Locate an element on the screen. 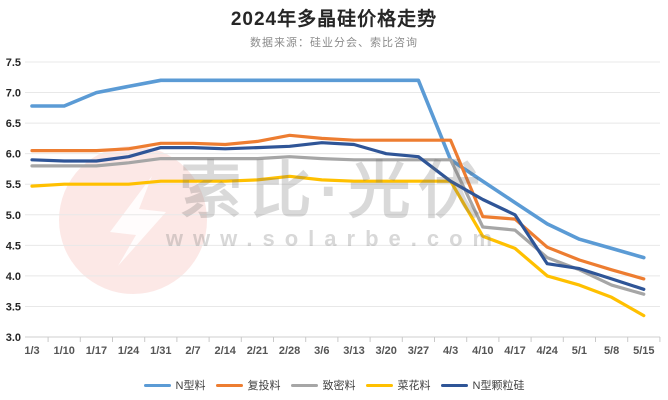 The height and width of the screenshot is (400, 668). legend-label: 菜花料 is located at coordinates (414, 386).